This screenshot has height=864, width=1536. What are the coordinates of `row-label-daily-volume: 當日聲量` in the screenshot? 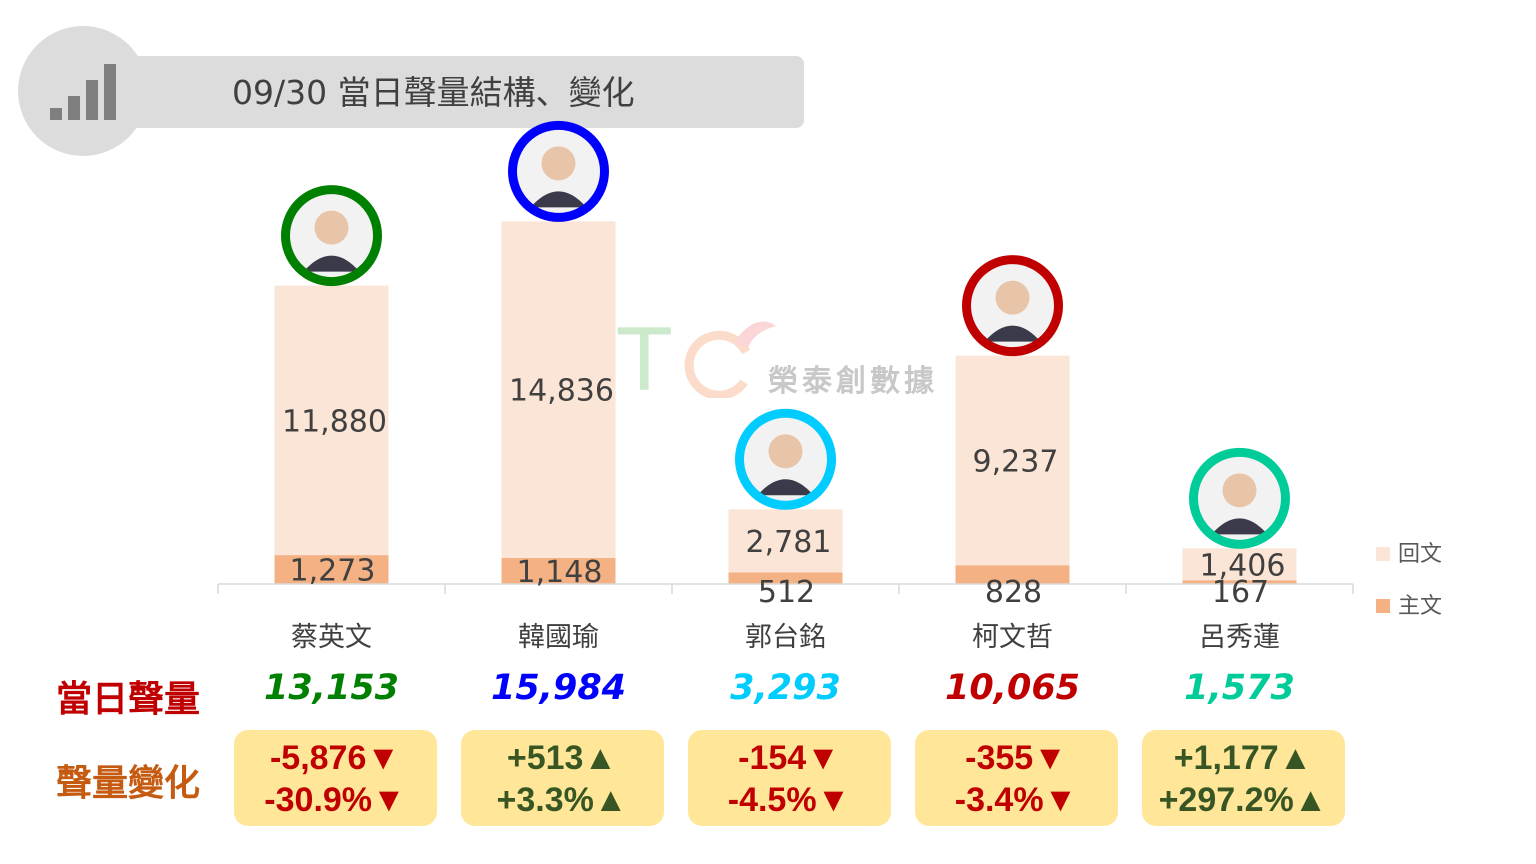 It's located at (128, 699).